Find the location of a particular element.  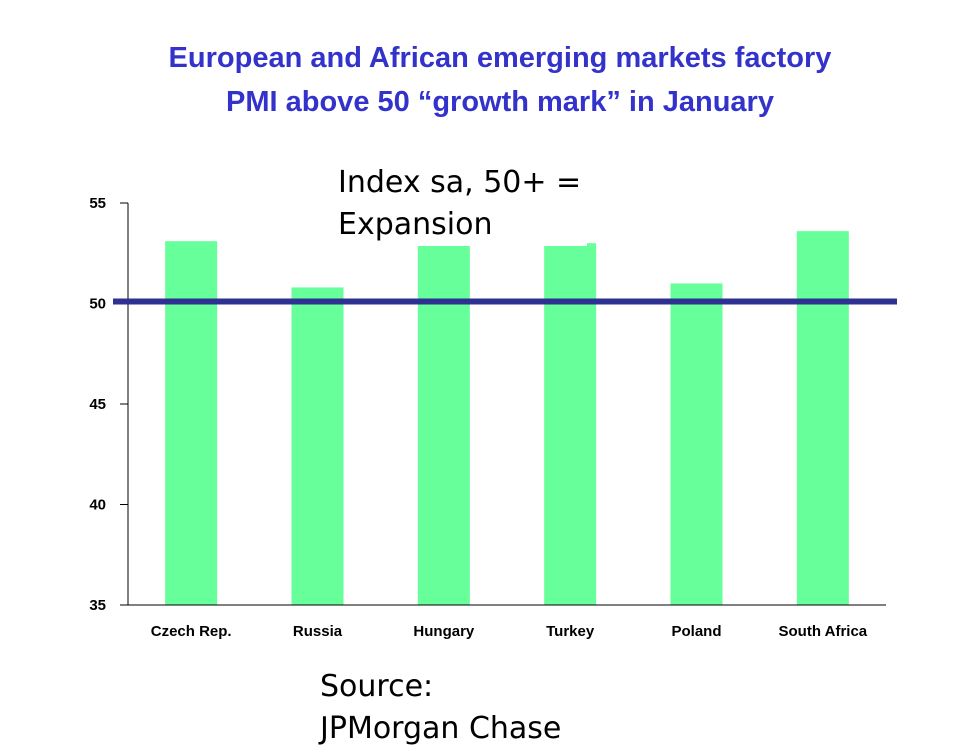

y-axis-ticks: 35 40 45 50 55 is located at coordinates (108, 404).